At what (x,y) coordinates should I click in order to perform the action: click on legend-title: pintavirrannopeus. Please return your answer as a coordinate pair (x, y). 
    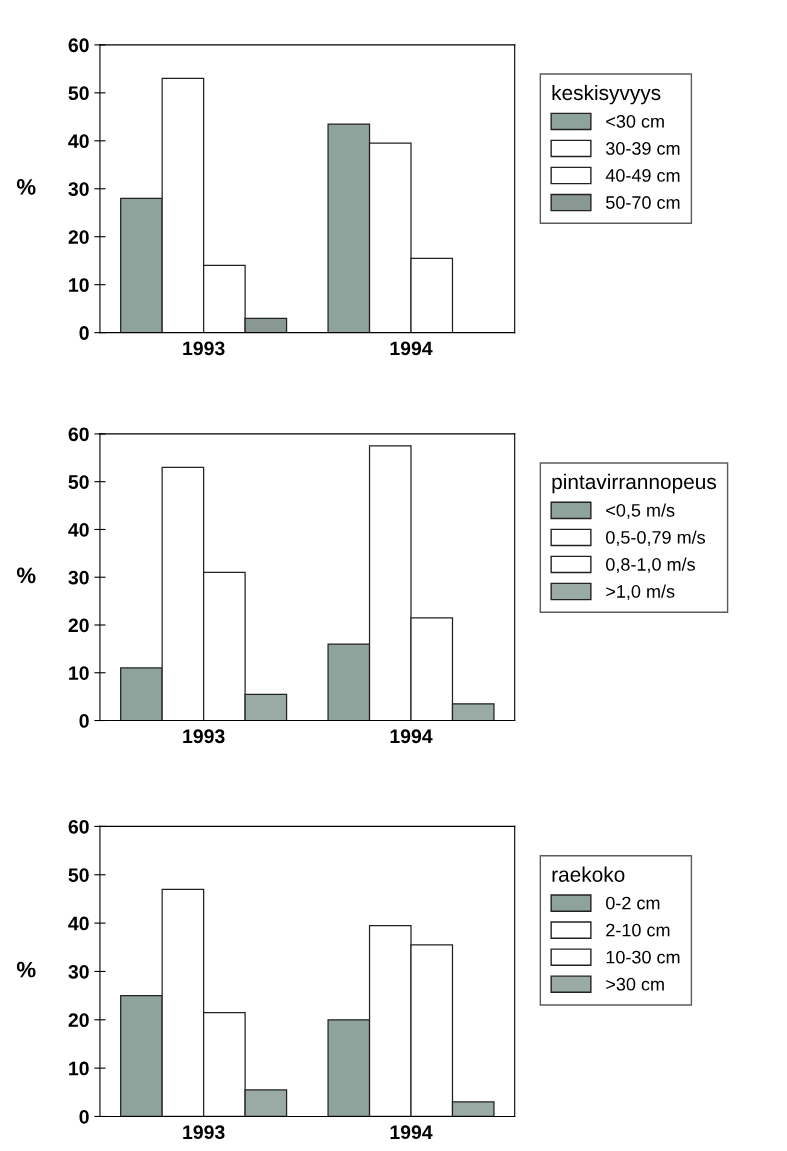
    Looking at the image, I should click on (634, 483).